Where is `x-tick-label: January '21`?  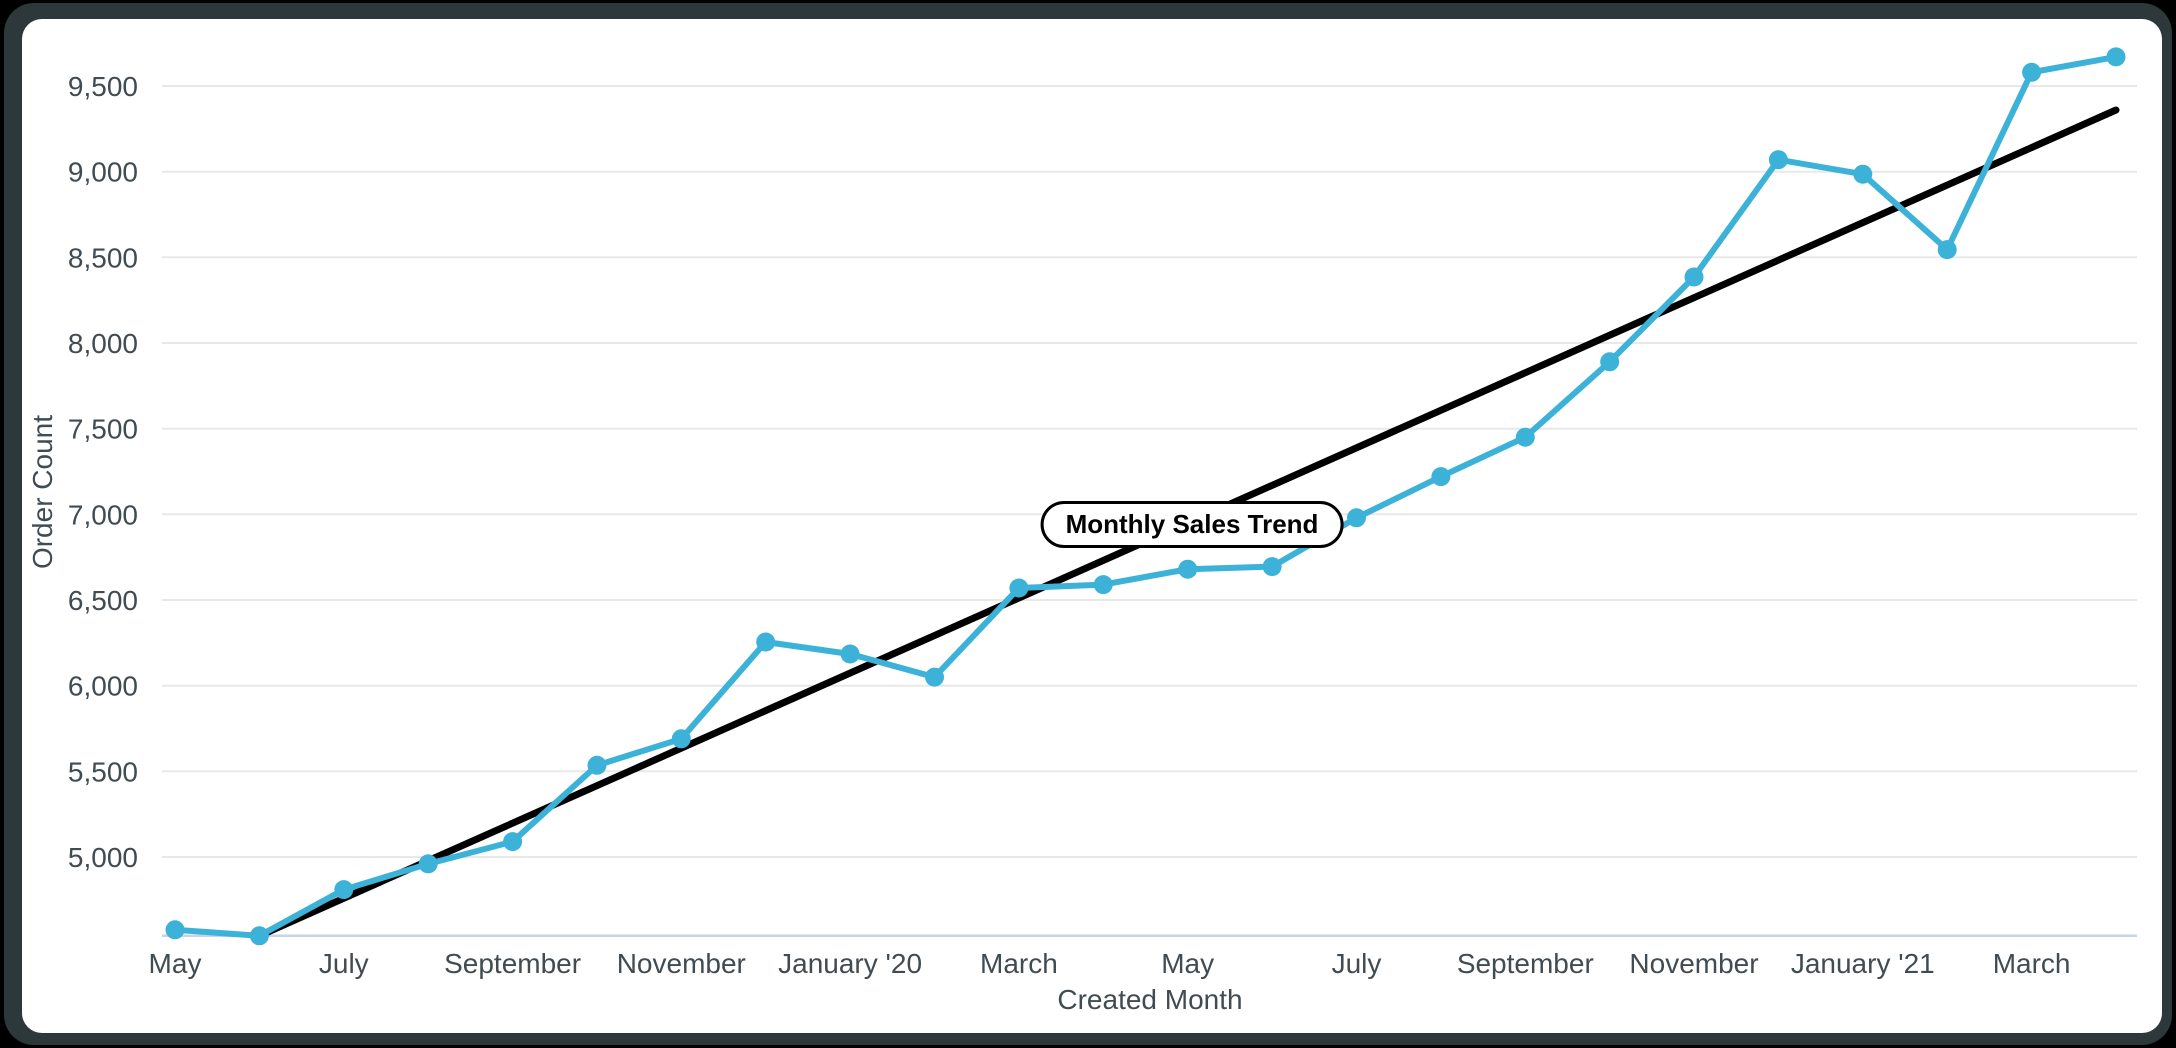 x-tick-label: January '21 is located at coordinates (1863, 963).